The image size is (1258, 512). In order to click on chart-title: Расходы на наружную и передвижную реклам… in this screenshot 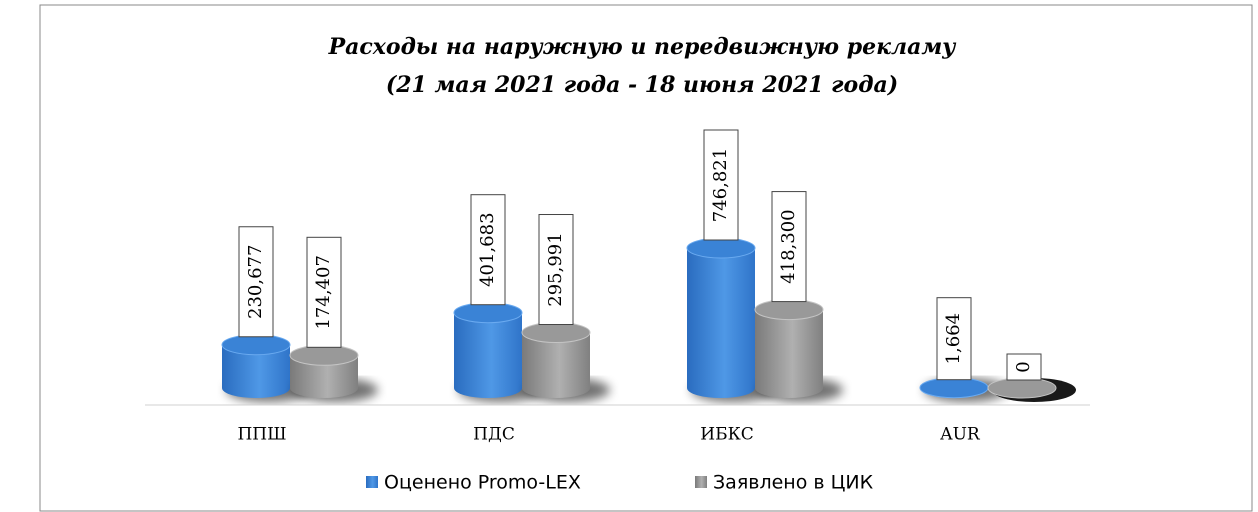, I will do `click(643, 47)`.